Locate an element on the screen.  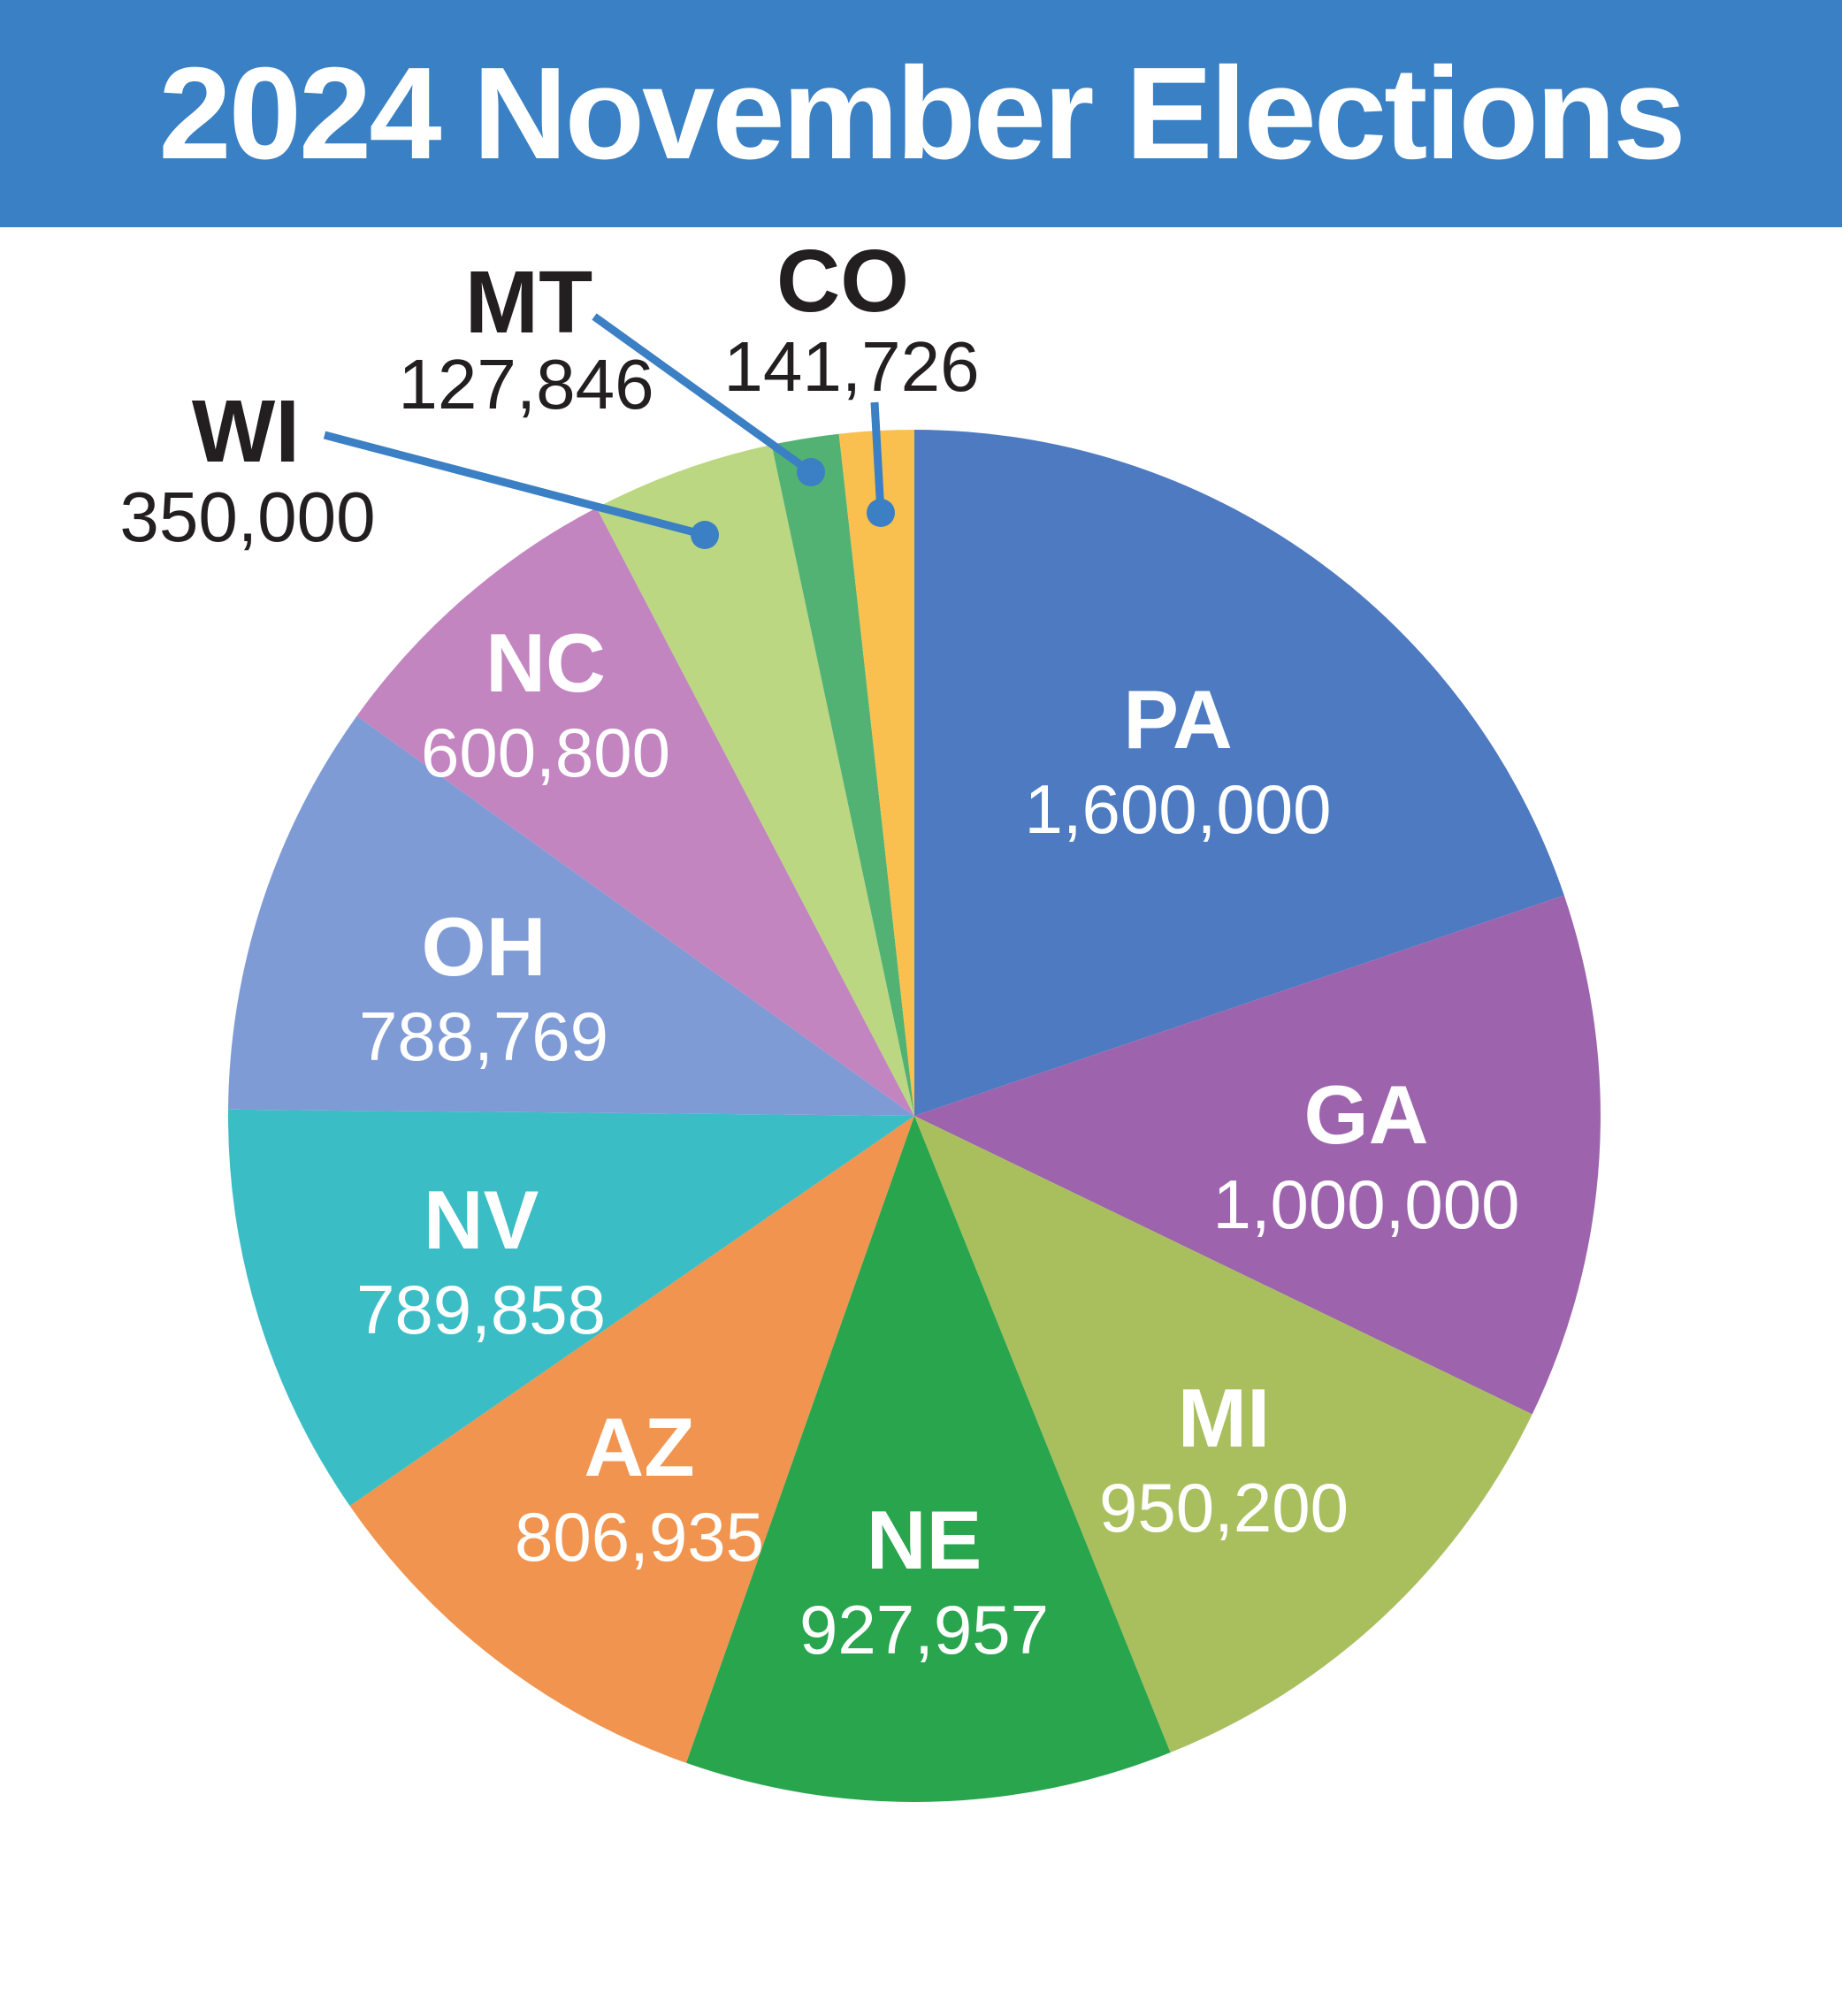
callout-value-MT: 127,846 is located at coordinates (525, 384).